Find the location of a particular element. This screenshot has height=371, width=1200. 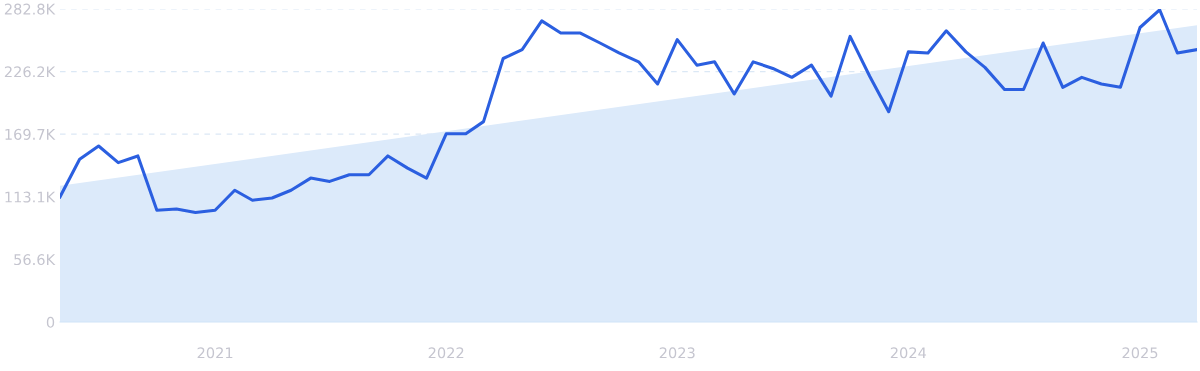

x-tick-label: 2023 is located at coordinates (677, 353).